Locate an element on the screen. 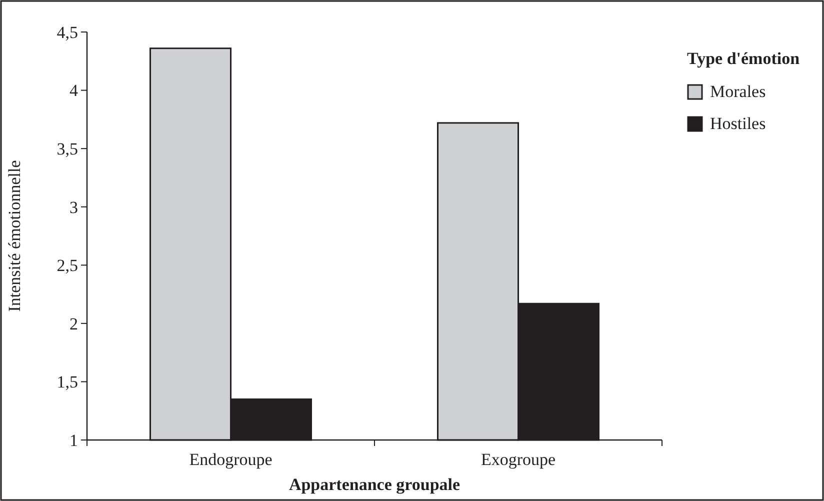 The height and width of the screenshot is (501, 824). x-tick-label: Exogroupe is located at coordinates (518, 459).